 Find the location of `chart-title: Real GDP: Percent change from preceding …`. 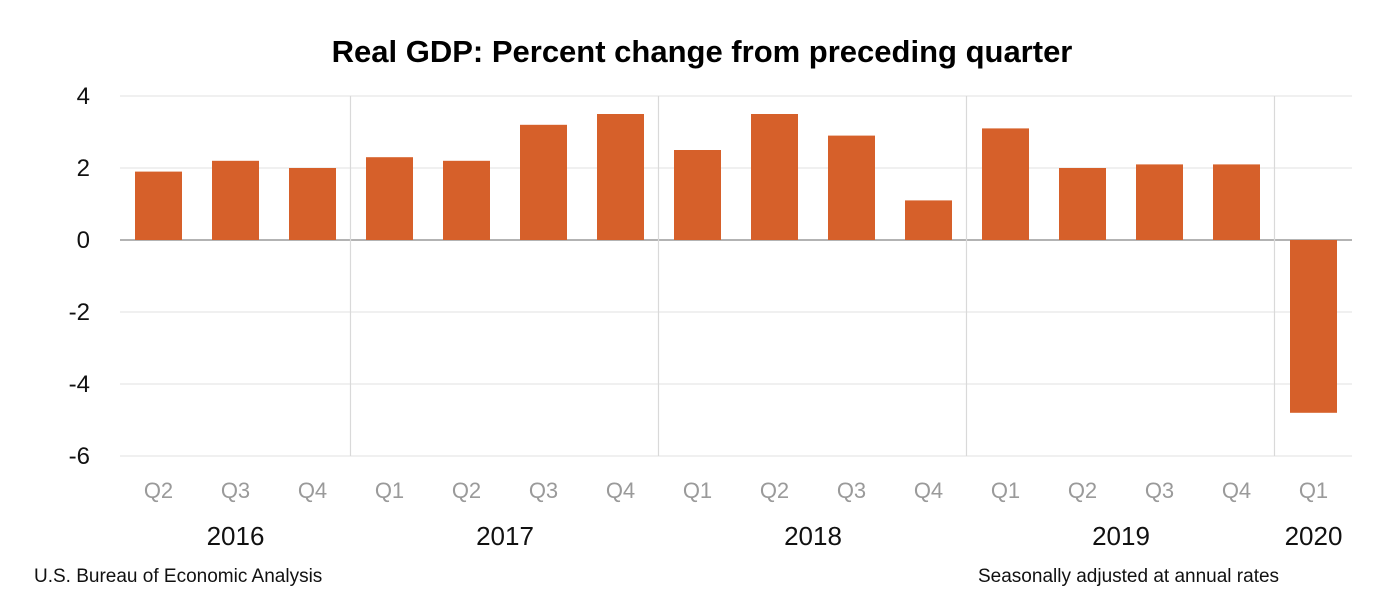

chart-title: Real GDP: Percent change from preceding … is located at coordinates (702, 51).